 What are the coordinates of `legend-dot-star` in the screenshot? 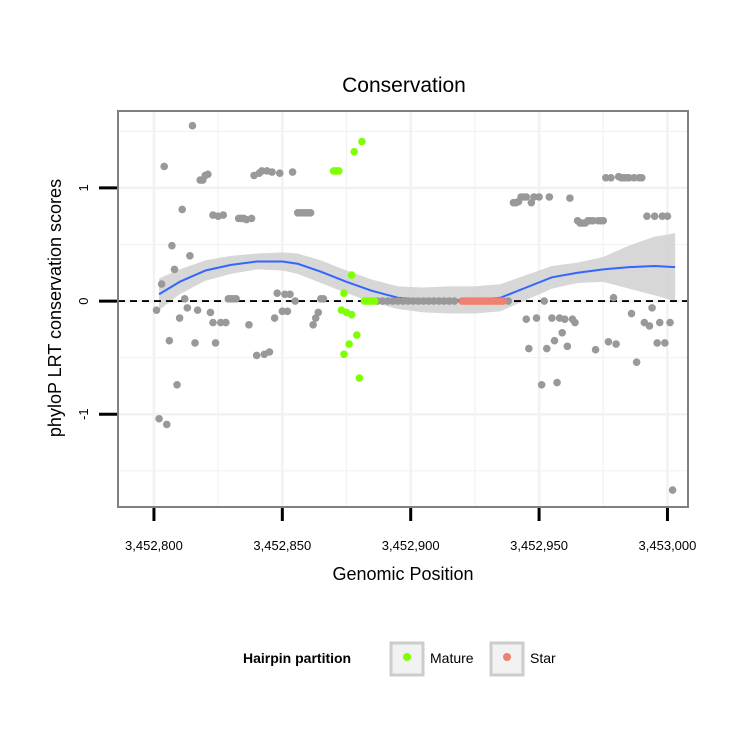 It's located at (507, 657).